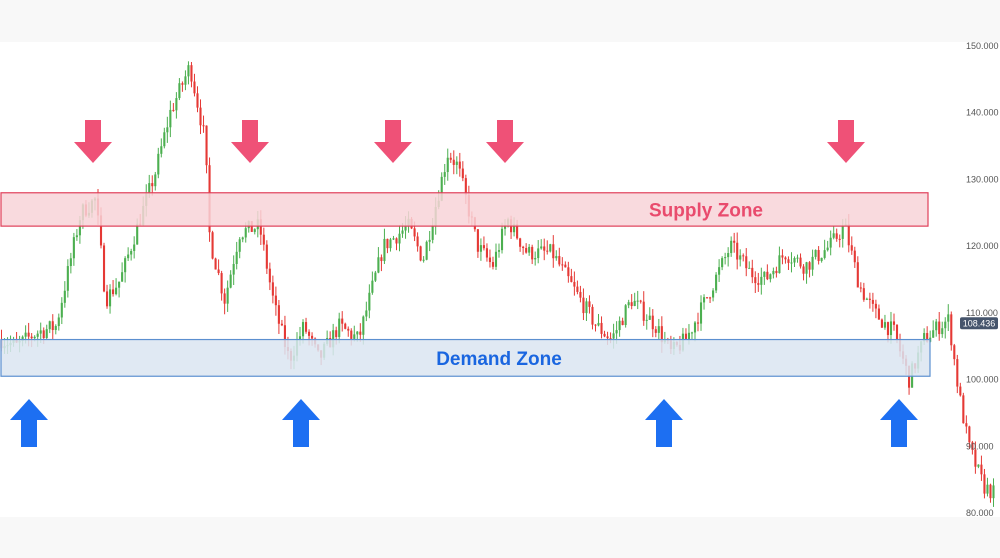 This screenshot has width=1000, height=558. I want to click on supply-zone-label: Supply Zone, so click(706, 210).